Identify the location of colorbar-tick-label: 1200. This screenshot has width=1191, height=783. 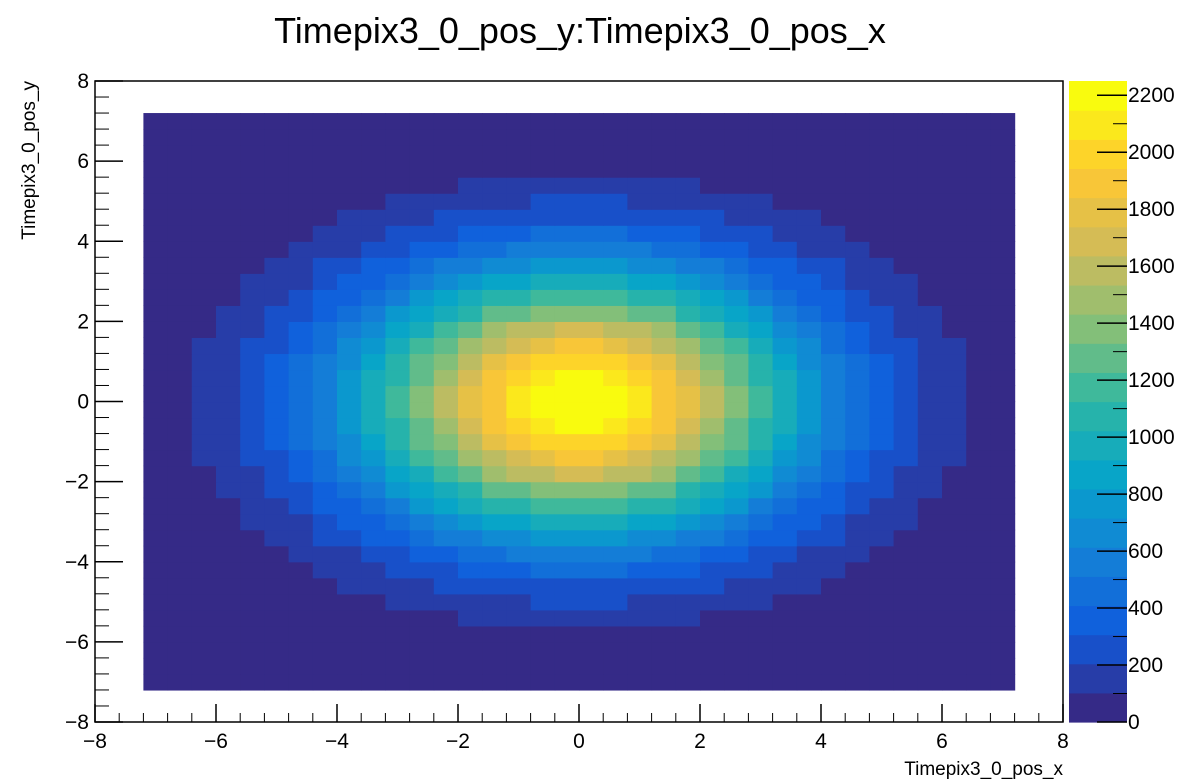
(1151, 380).